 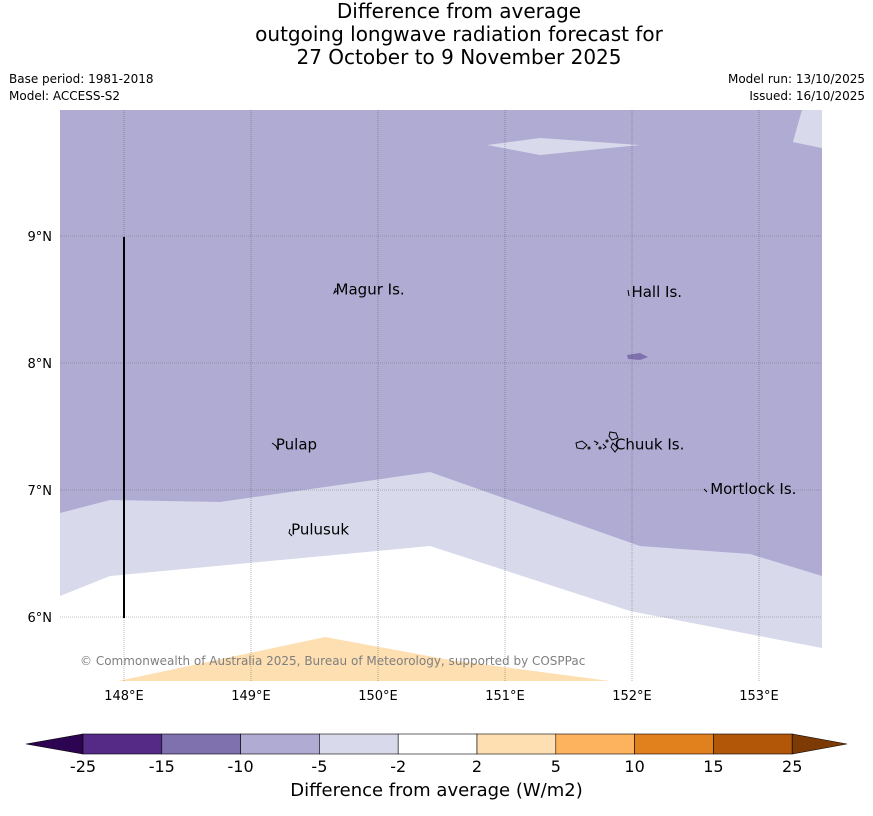 What do you see at coordinates (477, 766) in the screenshot?
I see `colorbar-tick-label: 2` at bounding box center [477, 766].